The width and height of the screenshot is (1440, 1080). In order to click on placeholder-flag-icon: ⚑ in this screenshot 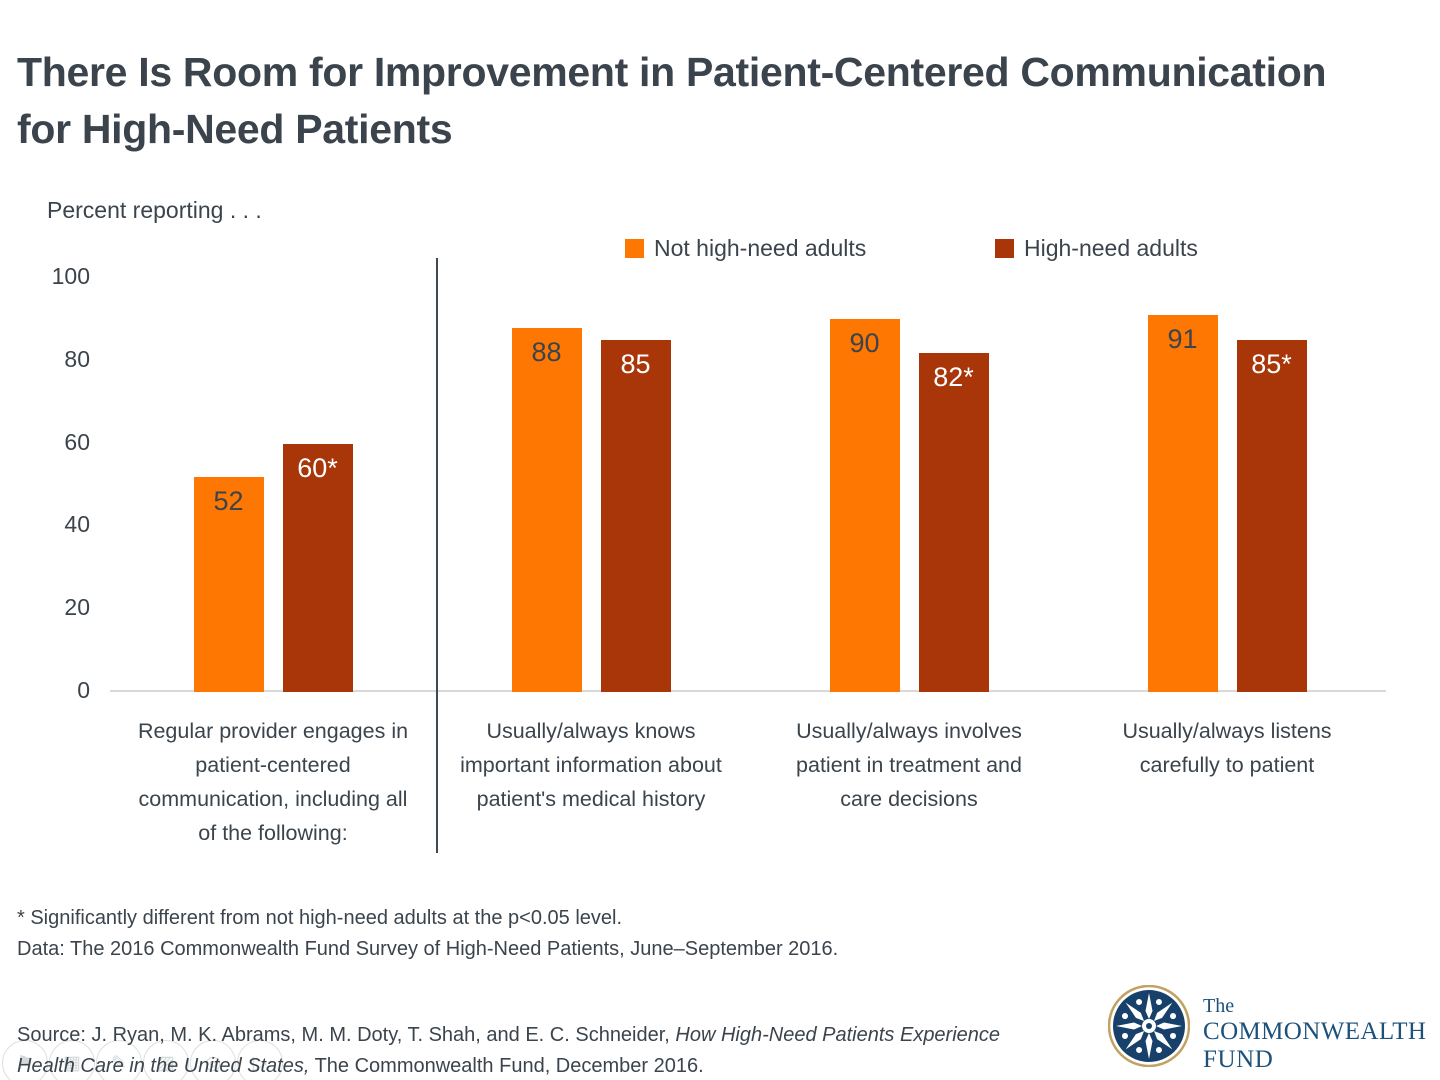, I will do `click(25, 1060)`.